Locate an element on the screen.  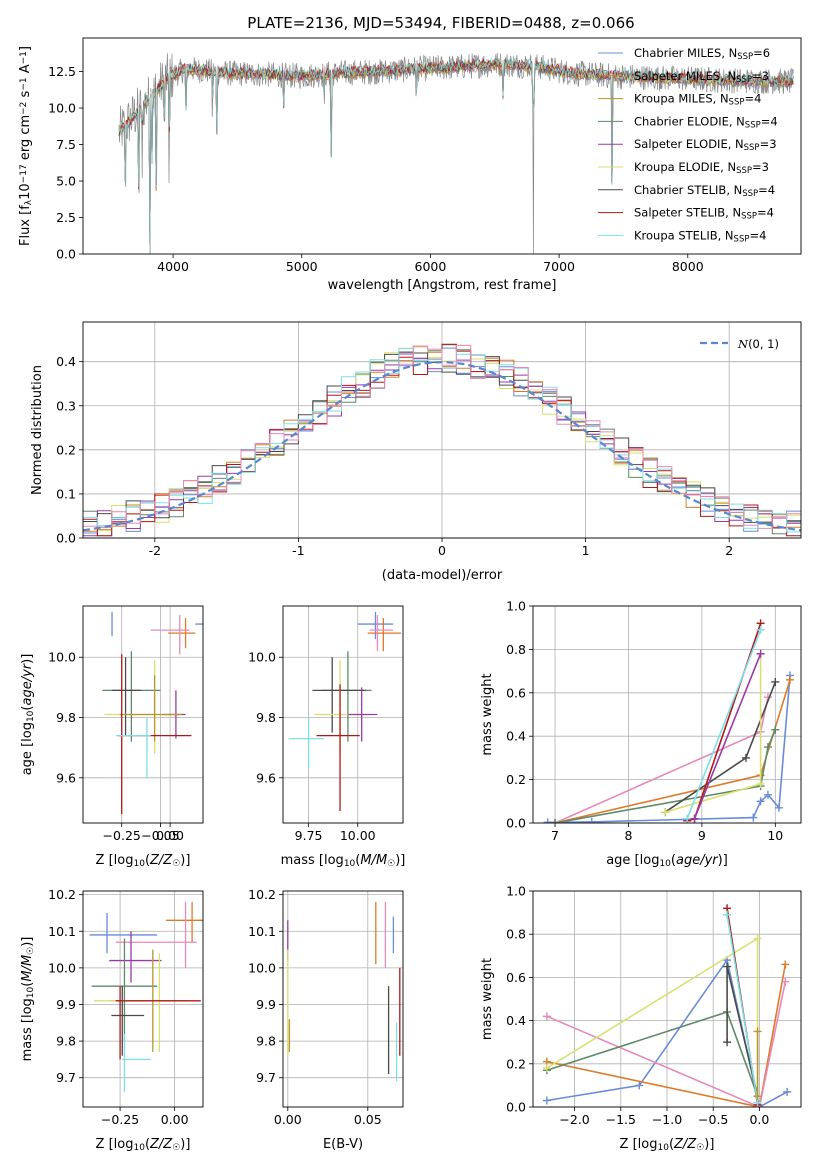
x-tick-label: 4000 is located at coordinates (173, 266).